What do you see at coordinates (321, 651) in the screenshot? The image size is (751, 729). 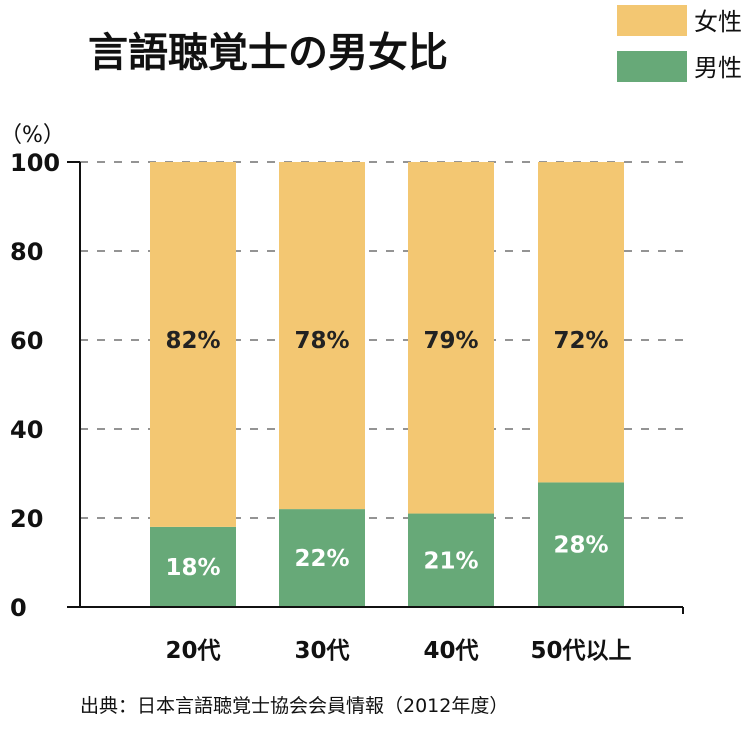 I see `category-label: 30代` at bounding box center [321, 651].